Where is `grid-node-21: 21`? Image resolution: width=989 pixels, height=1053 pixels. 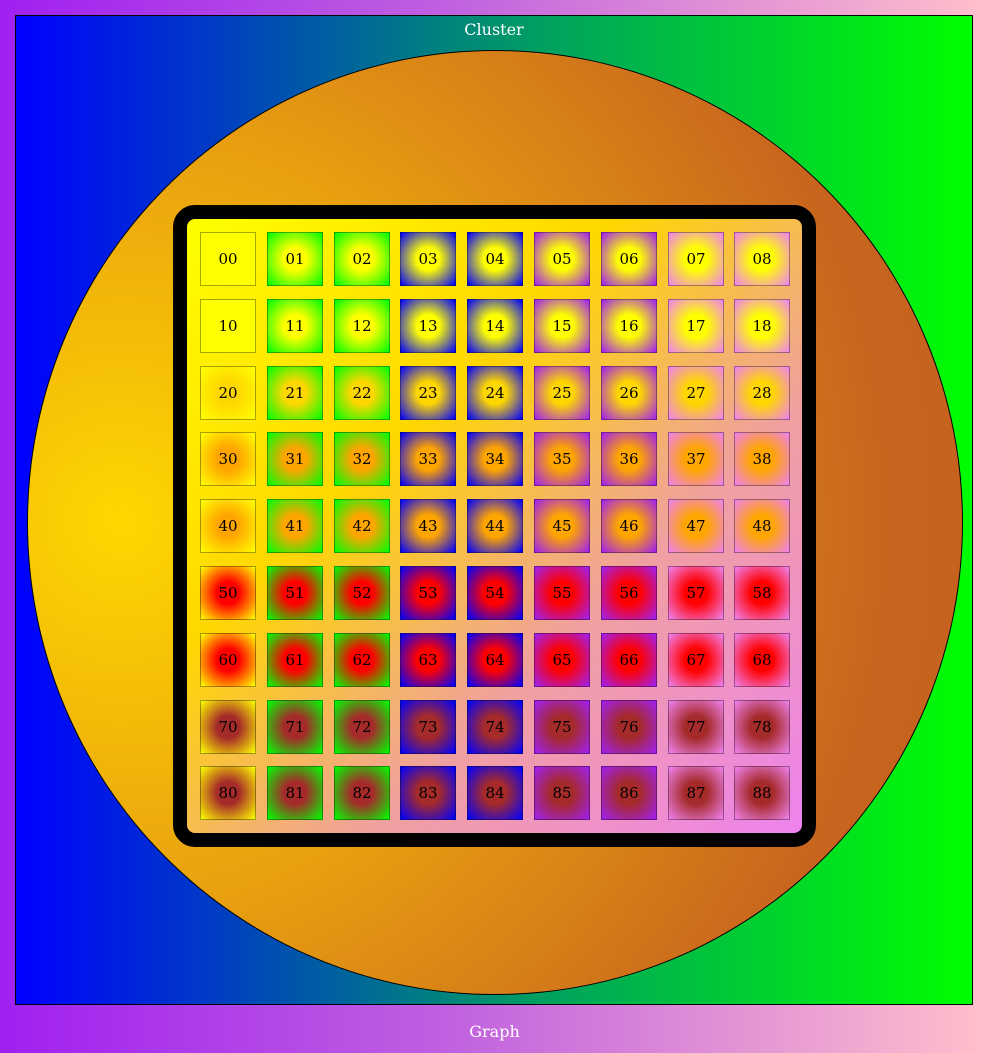
grid-node-21: 21 is located at coordinates (295, 393).